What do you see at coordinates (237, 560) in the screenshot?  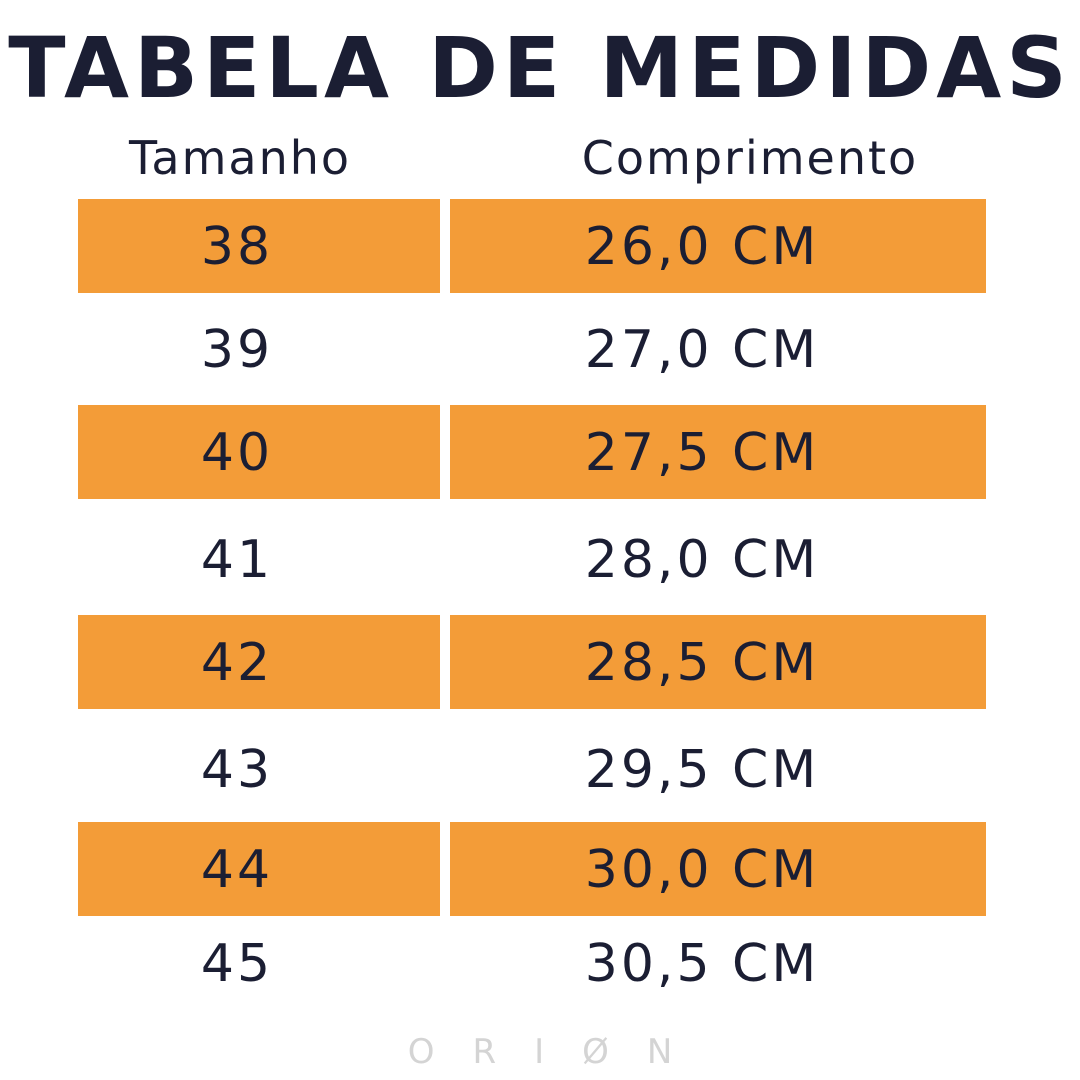 I see `size-cell: 41` at bounding box center [237, 560].